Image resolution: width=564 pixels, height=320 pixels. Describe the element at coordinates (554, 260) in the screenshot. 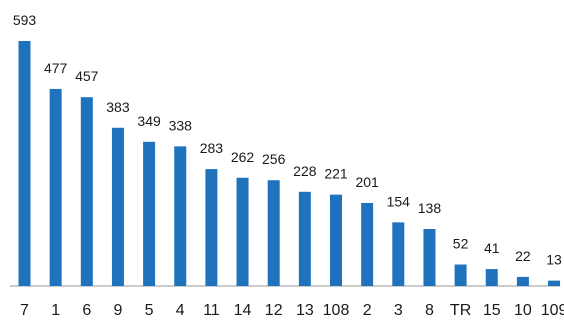

I see `value-label-109: 13` at that location.